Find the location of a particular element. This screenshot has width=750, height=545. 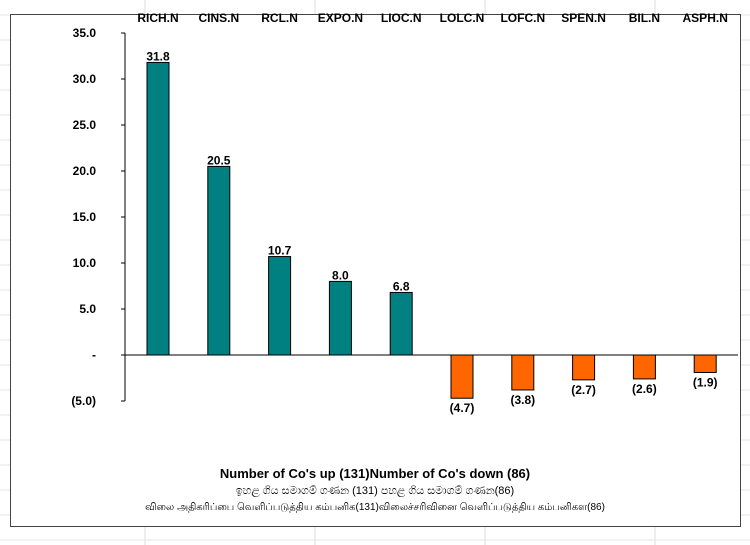

data-label: (3.8) is located at coordinates (522, 400).